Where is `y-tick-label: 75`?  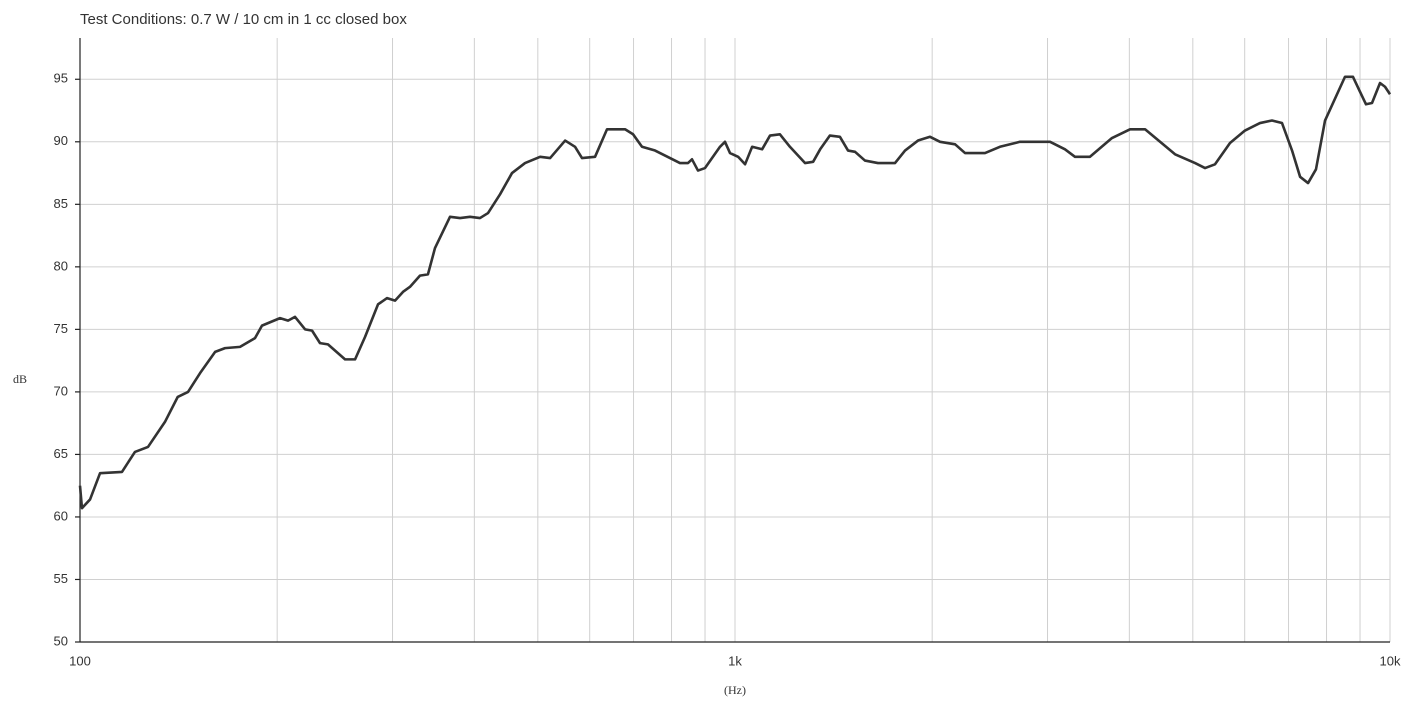 y-tick-label: 75 is located at coordinates (61, 328).